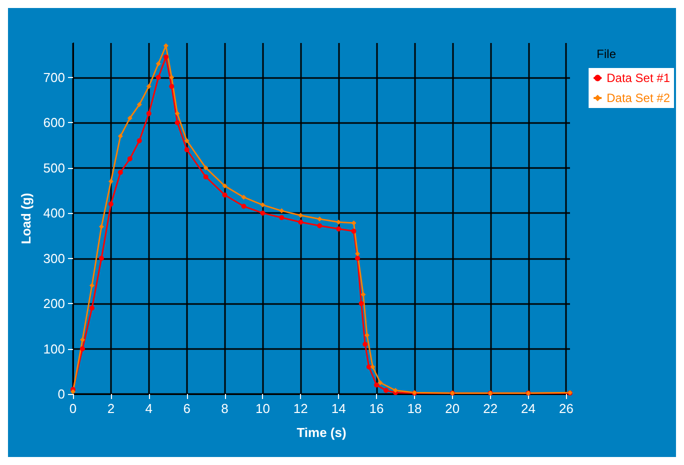  I want to click on y-tick-label: 500, so click(54, 168).